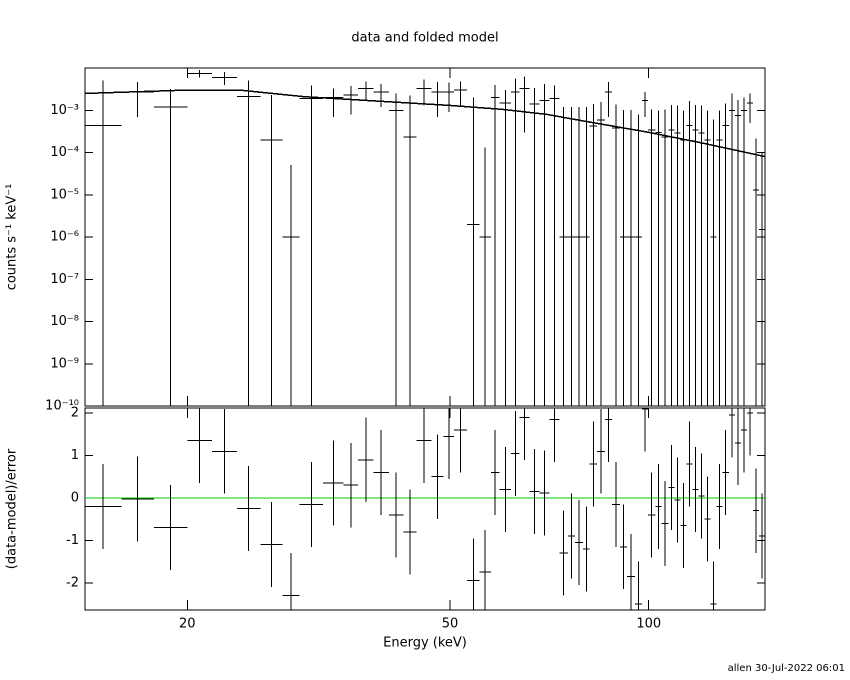 The image size is (850, 680). I want to click on x-tick-label: 50, so click(450, 624).